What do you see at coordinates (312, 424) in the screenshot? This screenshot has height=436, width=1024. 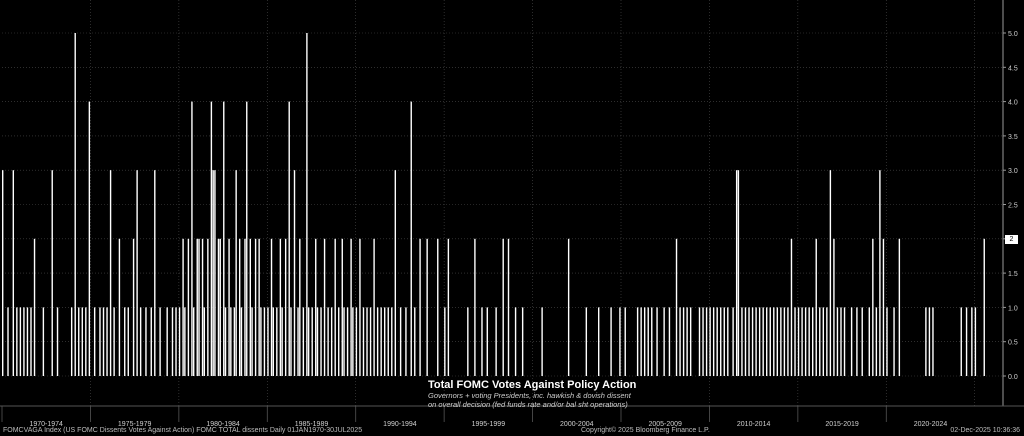 I see `x-tick-label: 1985-1989` at bounding box center [312, 424].